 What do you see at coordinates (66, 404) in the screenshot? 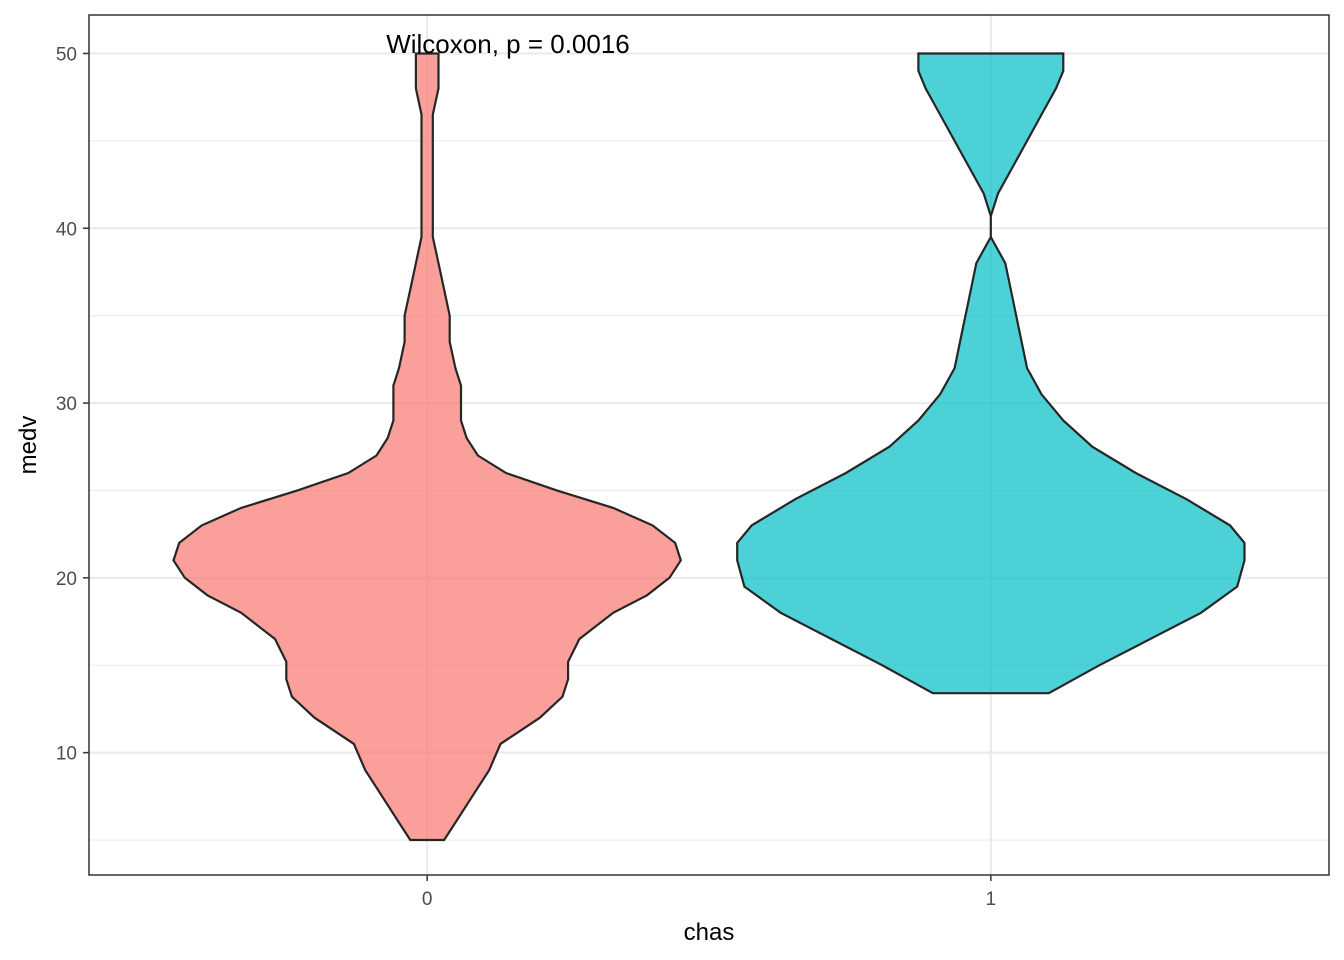
I see `y-tick-label: 30` at bounding box center [66, 404].